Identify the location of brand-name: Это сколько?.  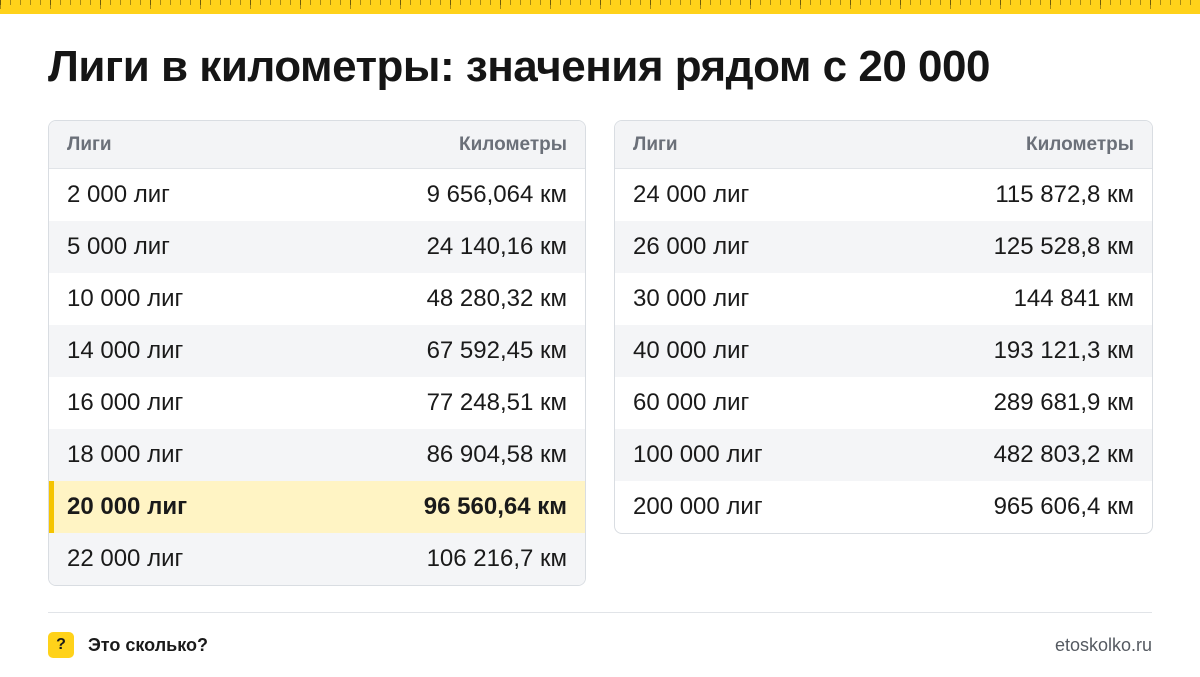
(148, 644).